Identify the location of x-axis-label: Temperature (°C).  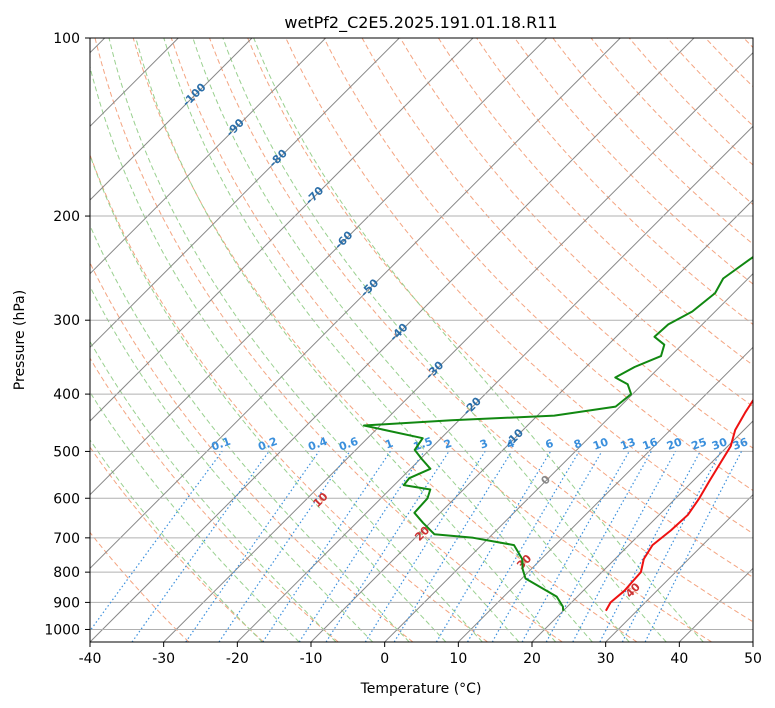
(421, 689).